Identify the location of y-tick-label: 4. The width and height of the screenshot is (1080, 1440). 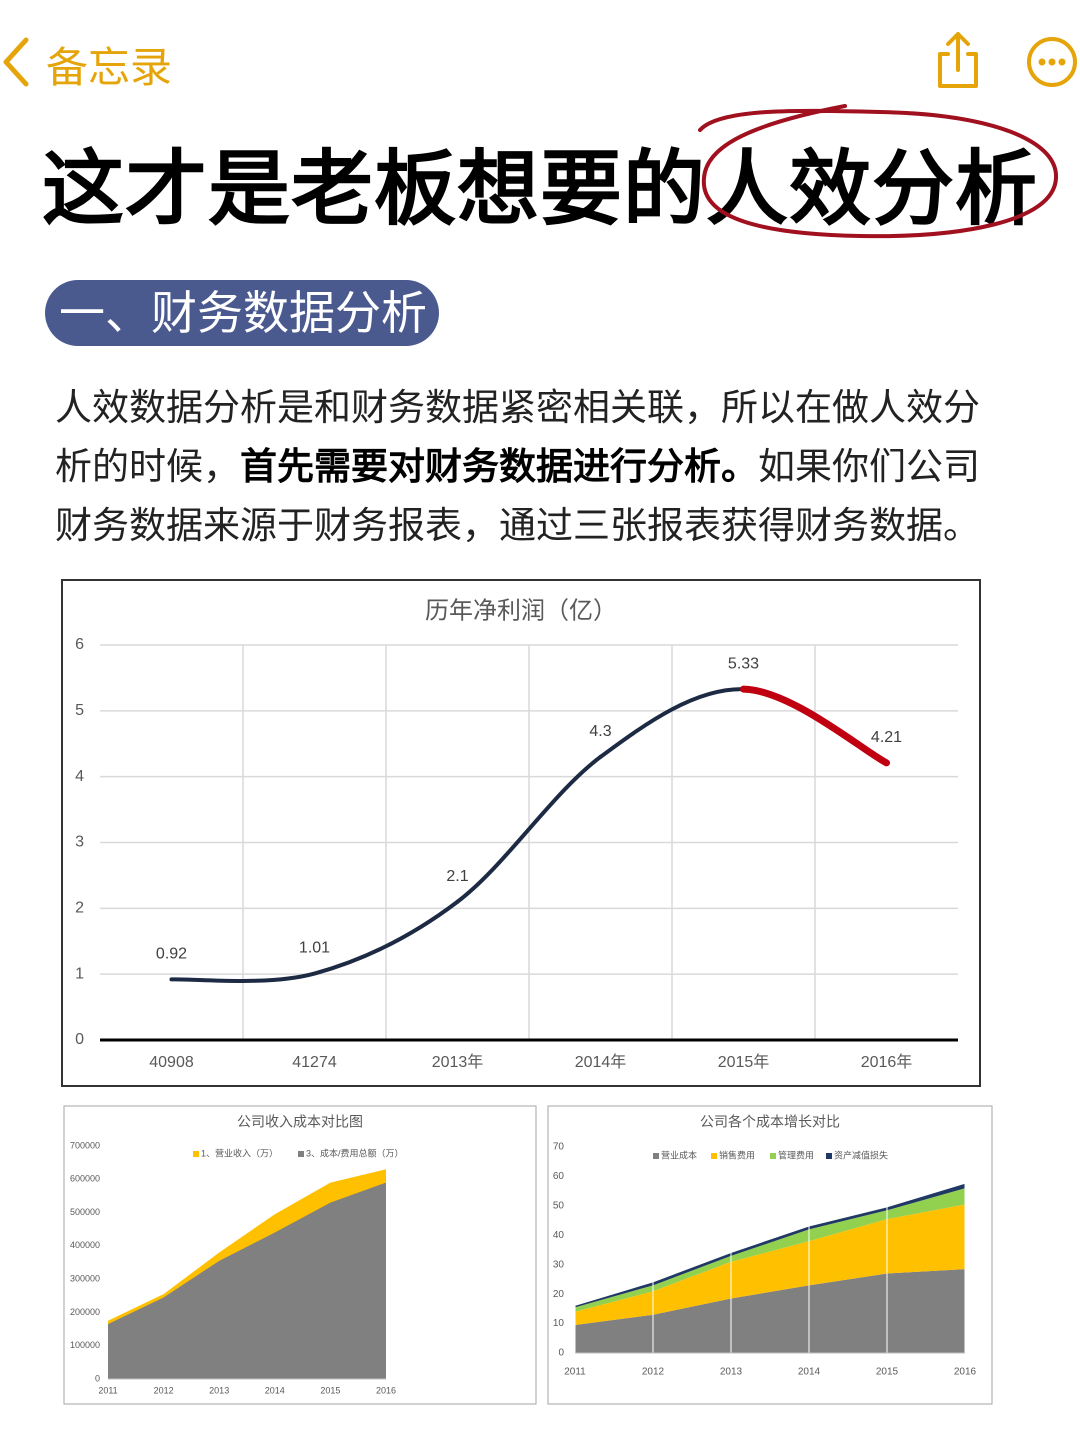
(79, 776).